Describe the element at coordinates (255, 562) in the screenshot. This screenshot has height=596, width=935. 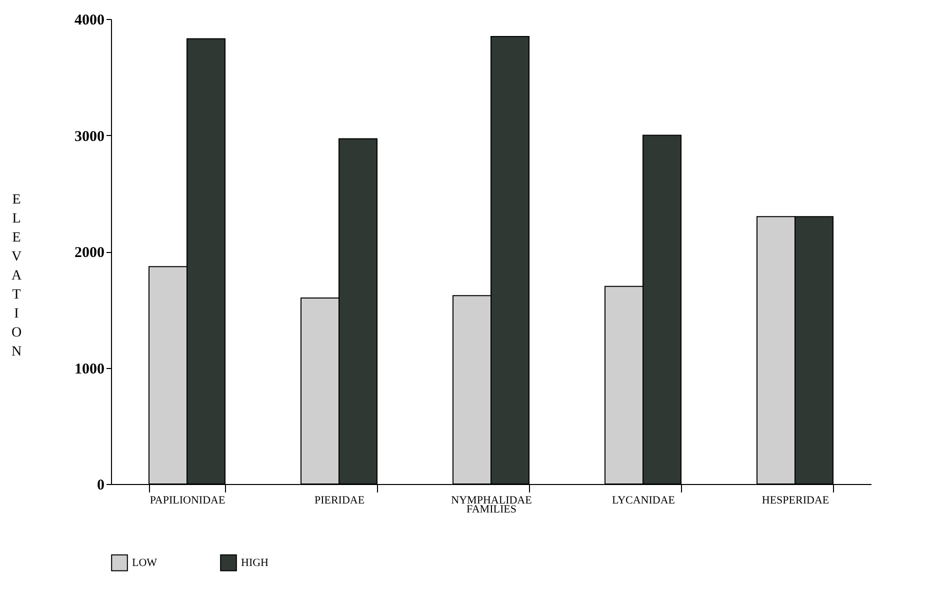
I see `legend-label: HIGH` at that location.